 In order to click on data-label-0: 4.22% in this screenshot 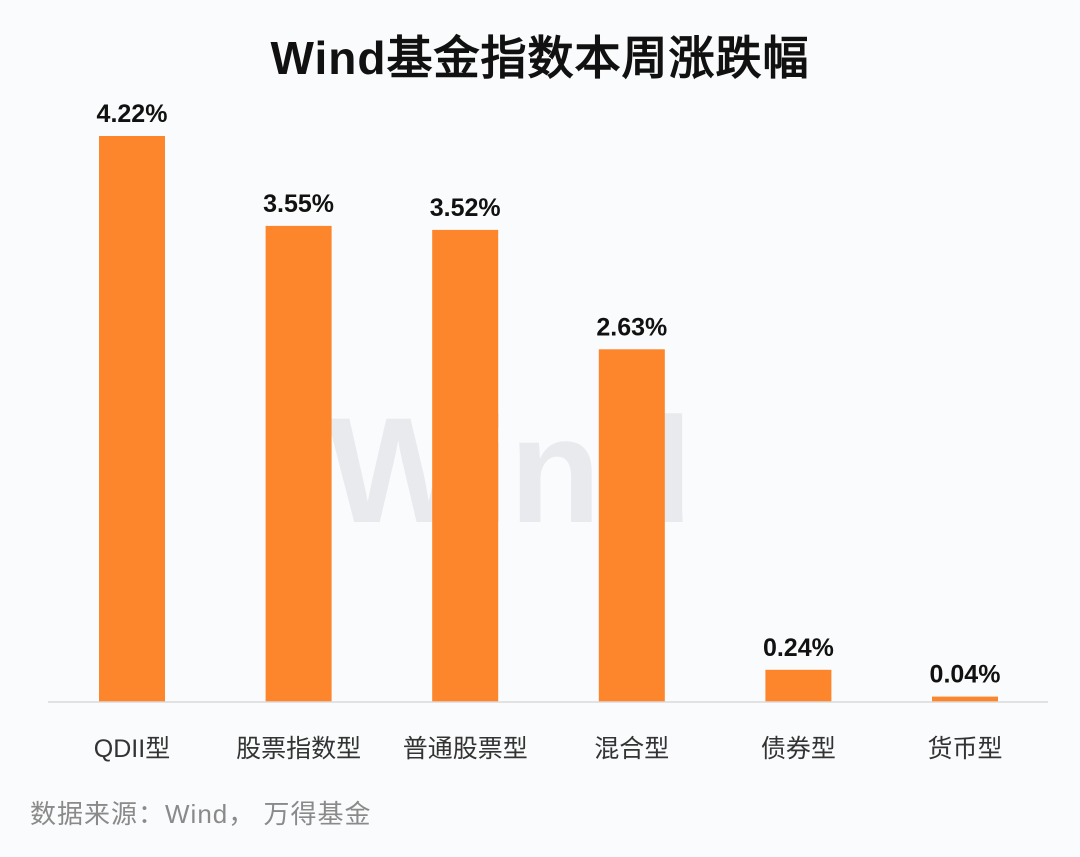, I will do `click(132, 114)`.